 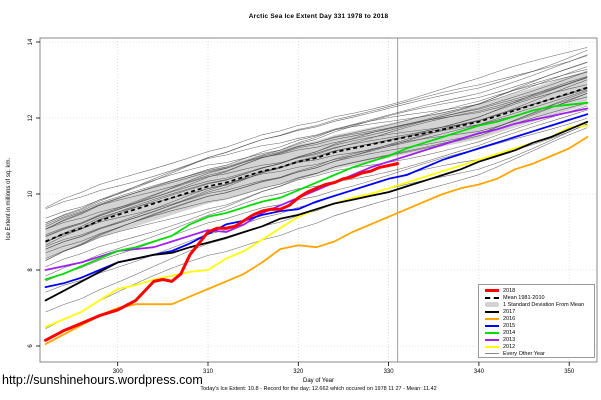 What do you see at coordinates (539, 339) in the screenshot?
I see `legend-item: 2013` at bounding box center [539, 339].